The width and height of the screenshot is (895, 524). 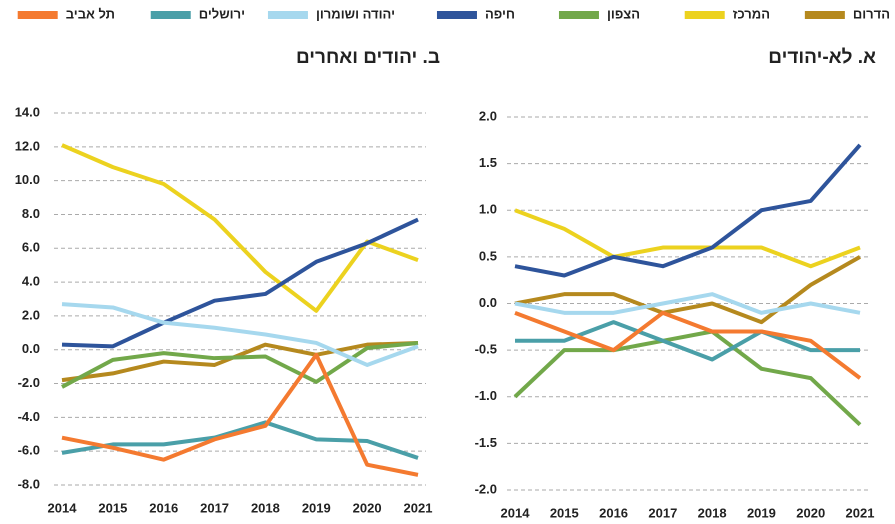 What do you see at coordinates (27, 179) in the screenshot?
I see `y-tick-label: 10.0` at bounding box center [27, 179].